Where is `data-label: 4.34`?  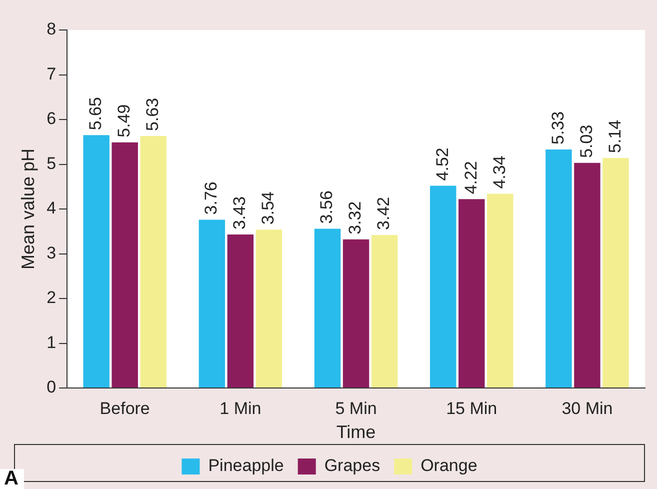
data-label: 4.34 is located at coordinates (499, 172).